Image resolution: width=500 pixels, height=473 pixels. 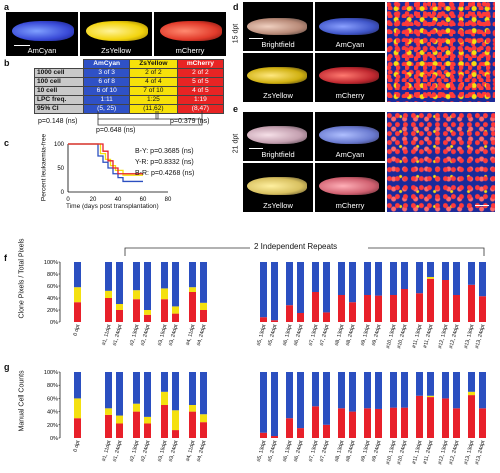 I want to click on x-category-label: #7, 24dpt, so click(x=325, y=450).